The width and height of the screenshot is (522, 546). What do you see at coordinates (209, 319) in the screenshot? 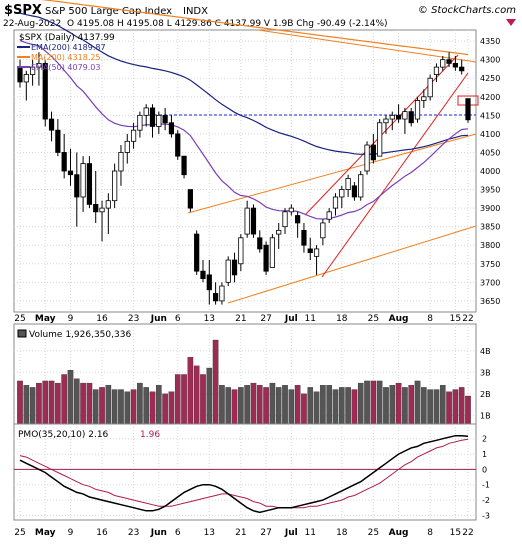
I see `date-tick-label: 13` at bounding box center [209, 319].